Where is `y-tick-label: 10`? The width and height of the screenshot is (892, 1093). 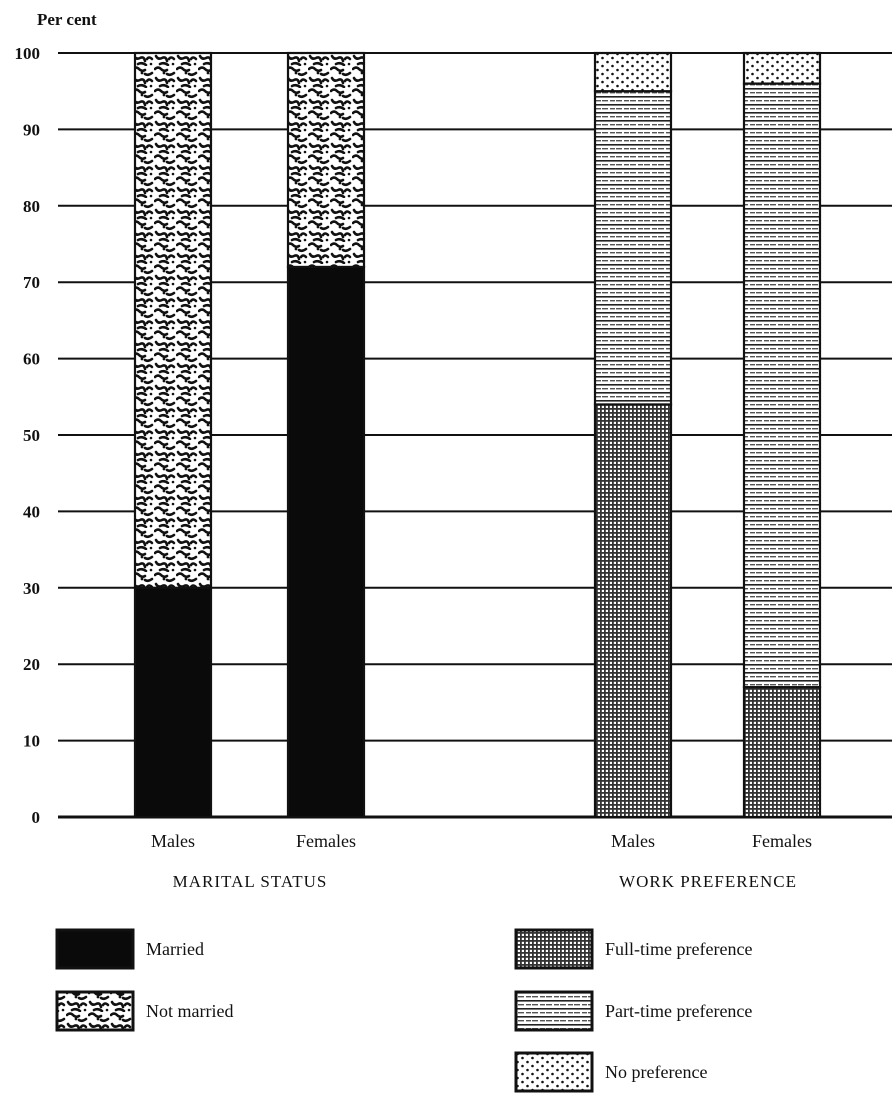
y-tick-label: 10 is located at coordinates (31, 741).